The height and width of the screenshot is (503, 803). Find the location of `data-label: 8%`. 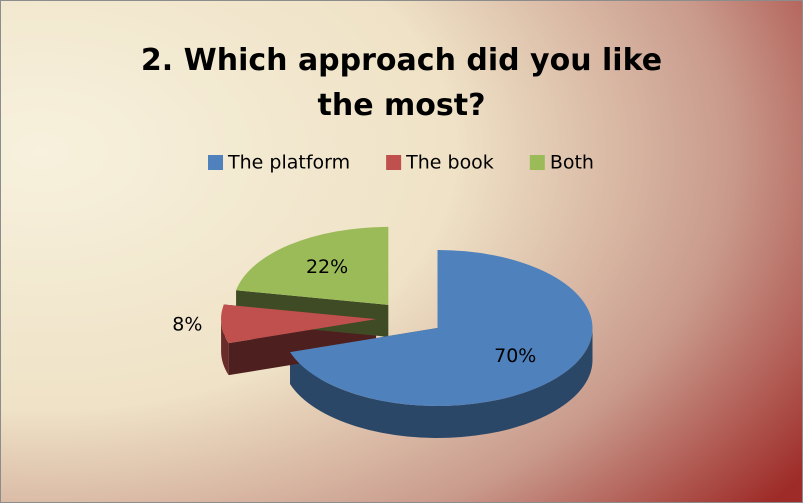

data-label: 8% is located at coordinates (187, 325).